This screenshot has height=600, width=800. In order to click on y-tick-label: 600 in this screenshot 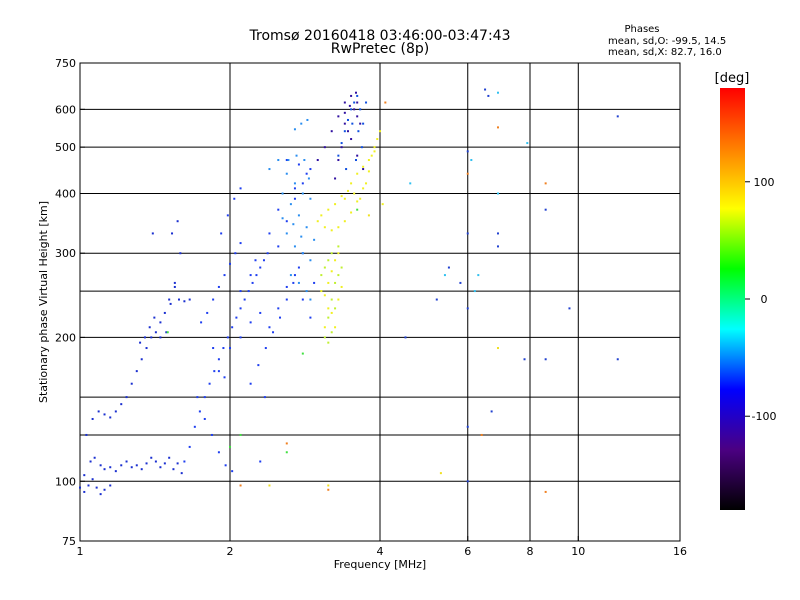, I will do `click(65, 109)`.